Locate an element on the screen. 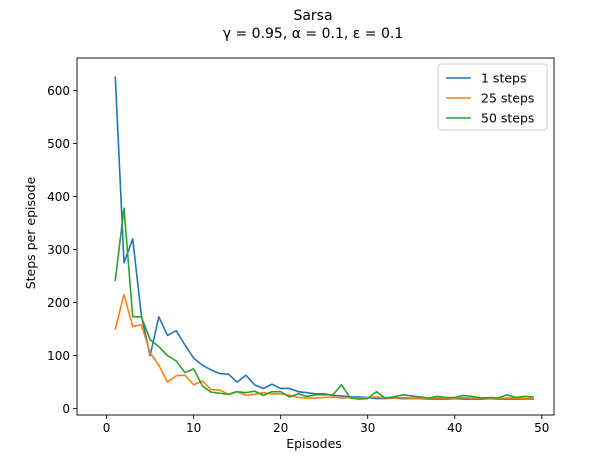 This screenshot has width=614, height=465. x-tick-label: 40 is located at coordinates (454, 428).